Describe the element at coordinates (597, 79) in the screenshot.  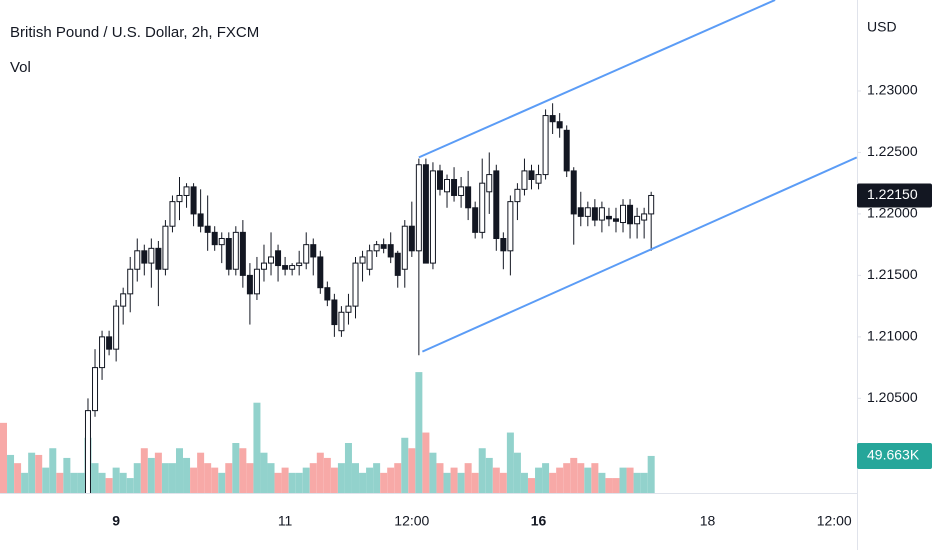
I see `channel-line` at that location.